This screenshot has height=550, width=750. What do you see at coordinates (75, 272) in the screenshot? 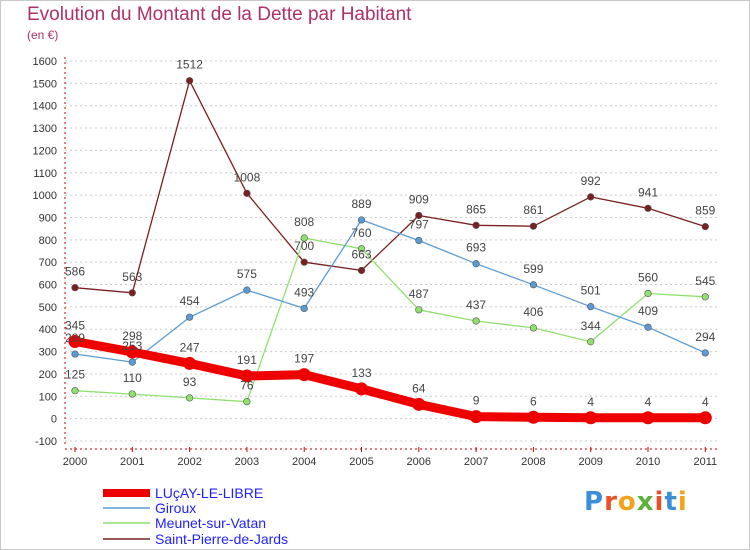
I see `data-label: 586` at bounding box center [75, 272].